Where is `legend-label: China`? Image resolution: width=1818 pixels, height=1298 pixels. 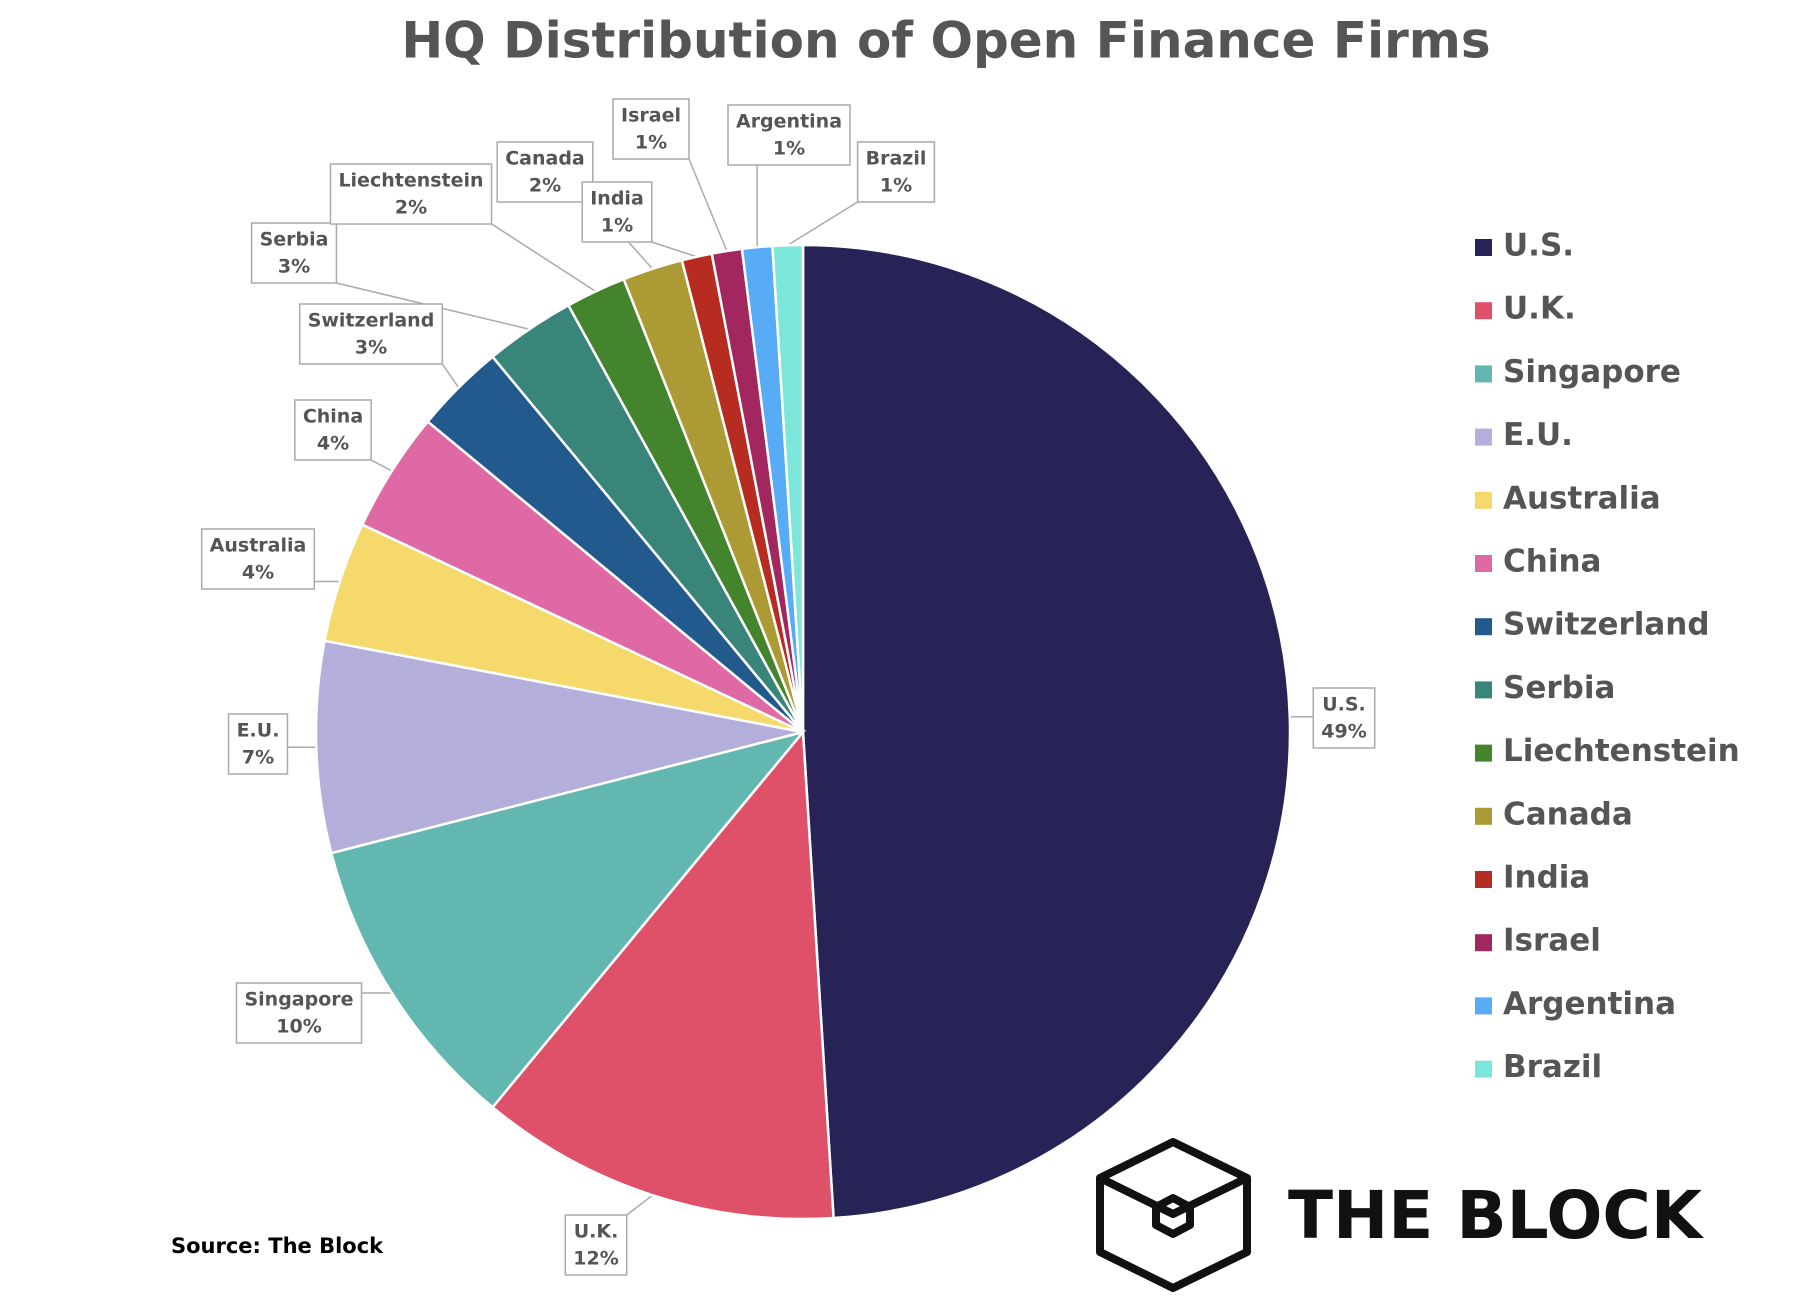 legend-label: China is located at coordinates (1552, 562).